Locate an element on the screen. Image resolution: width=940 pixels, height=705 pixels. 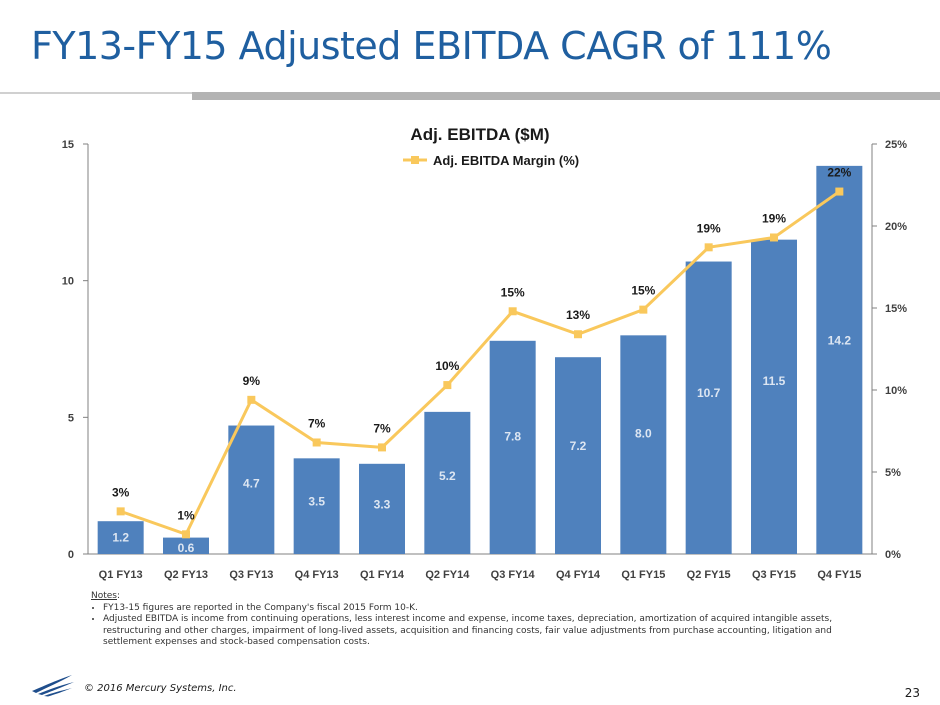
right-tick-label: 25% is located at coordinates (896, 145).